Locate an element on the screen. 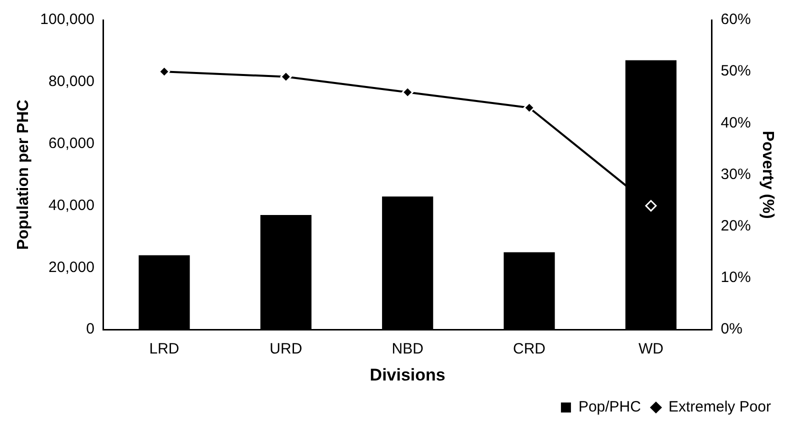 The height and width of the screenshot is (429, 791). x-tick-label: CRD is located at coordinates (529, 349).